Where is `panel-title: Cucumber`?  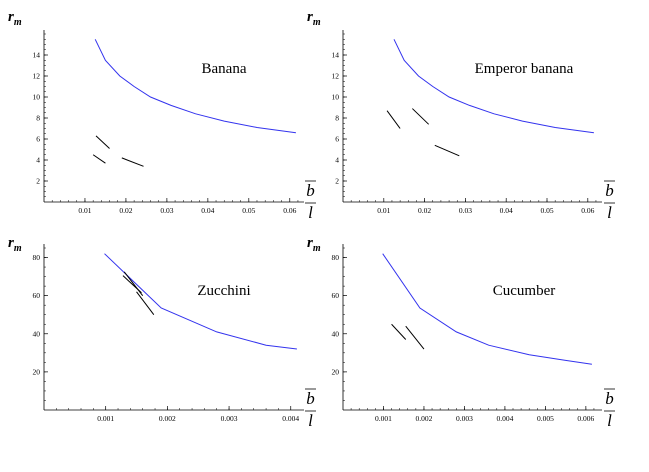
panel-title: Cucumber is located at coordinates (524, 291).